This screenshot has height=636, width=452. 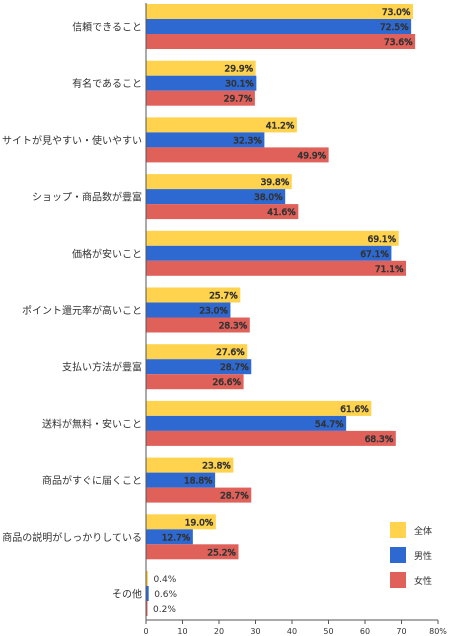 What do you see at coordinates (107, 83) in the screenshot?
I see `category-label: 有名であること` at bounding box center [107, 83].